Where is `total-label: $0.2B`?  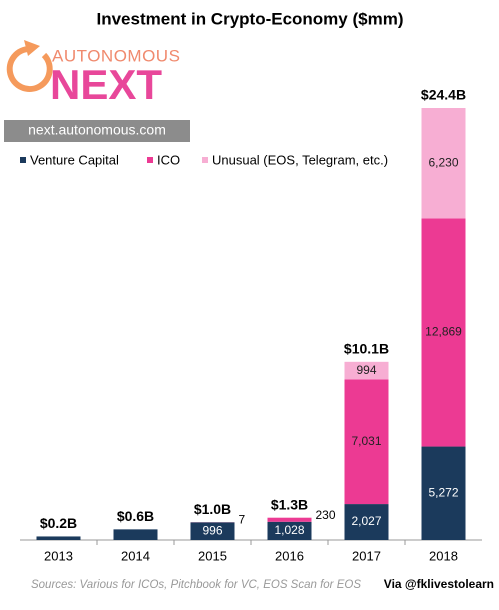
total-label: $0.2B is located at coordinates (58, 523).